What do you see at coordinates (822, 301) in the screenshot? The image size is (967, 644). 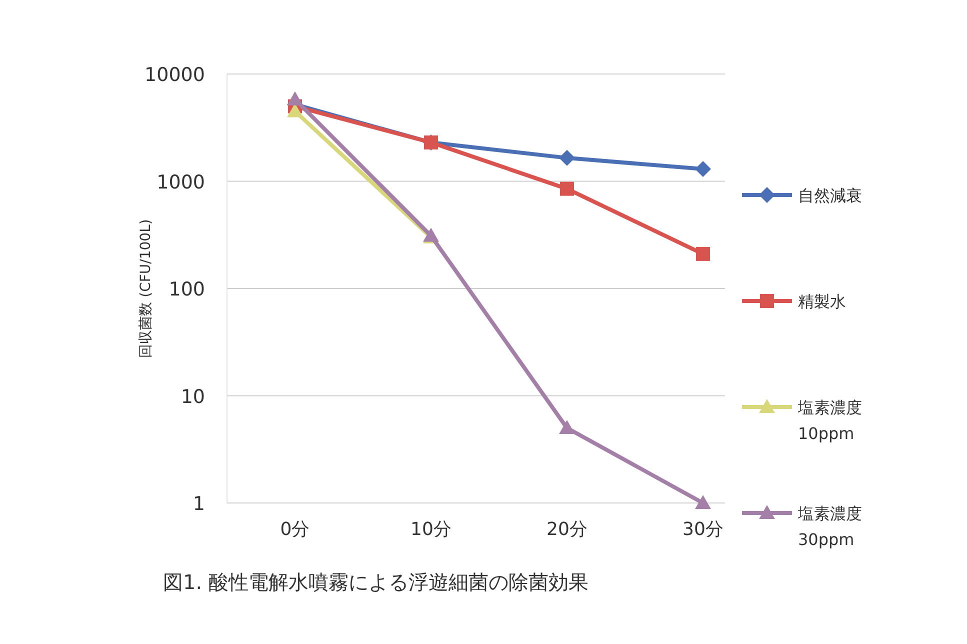 I see `legend-label: 精製水` at bounding box center [822, 301].